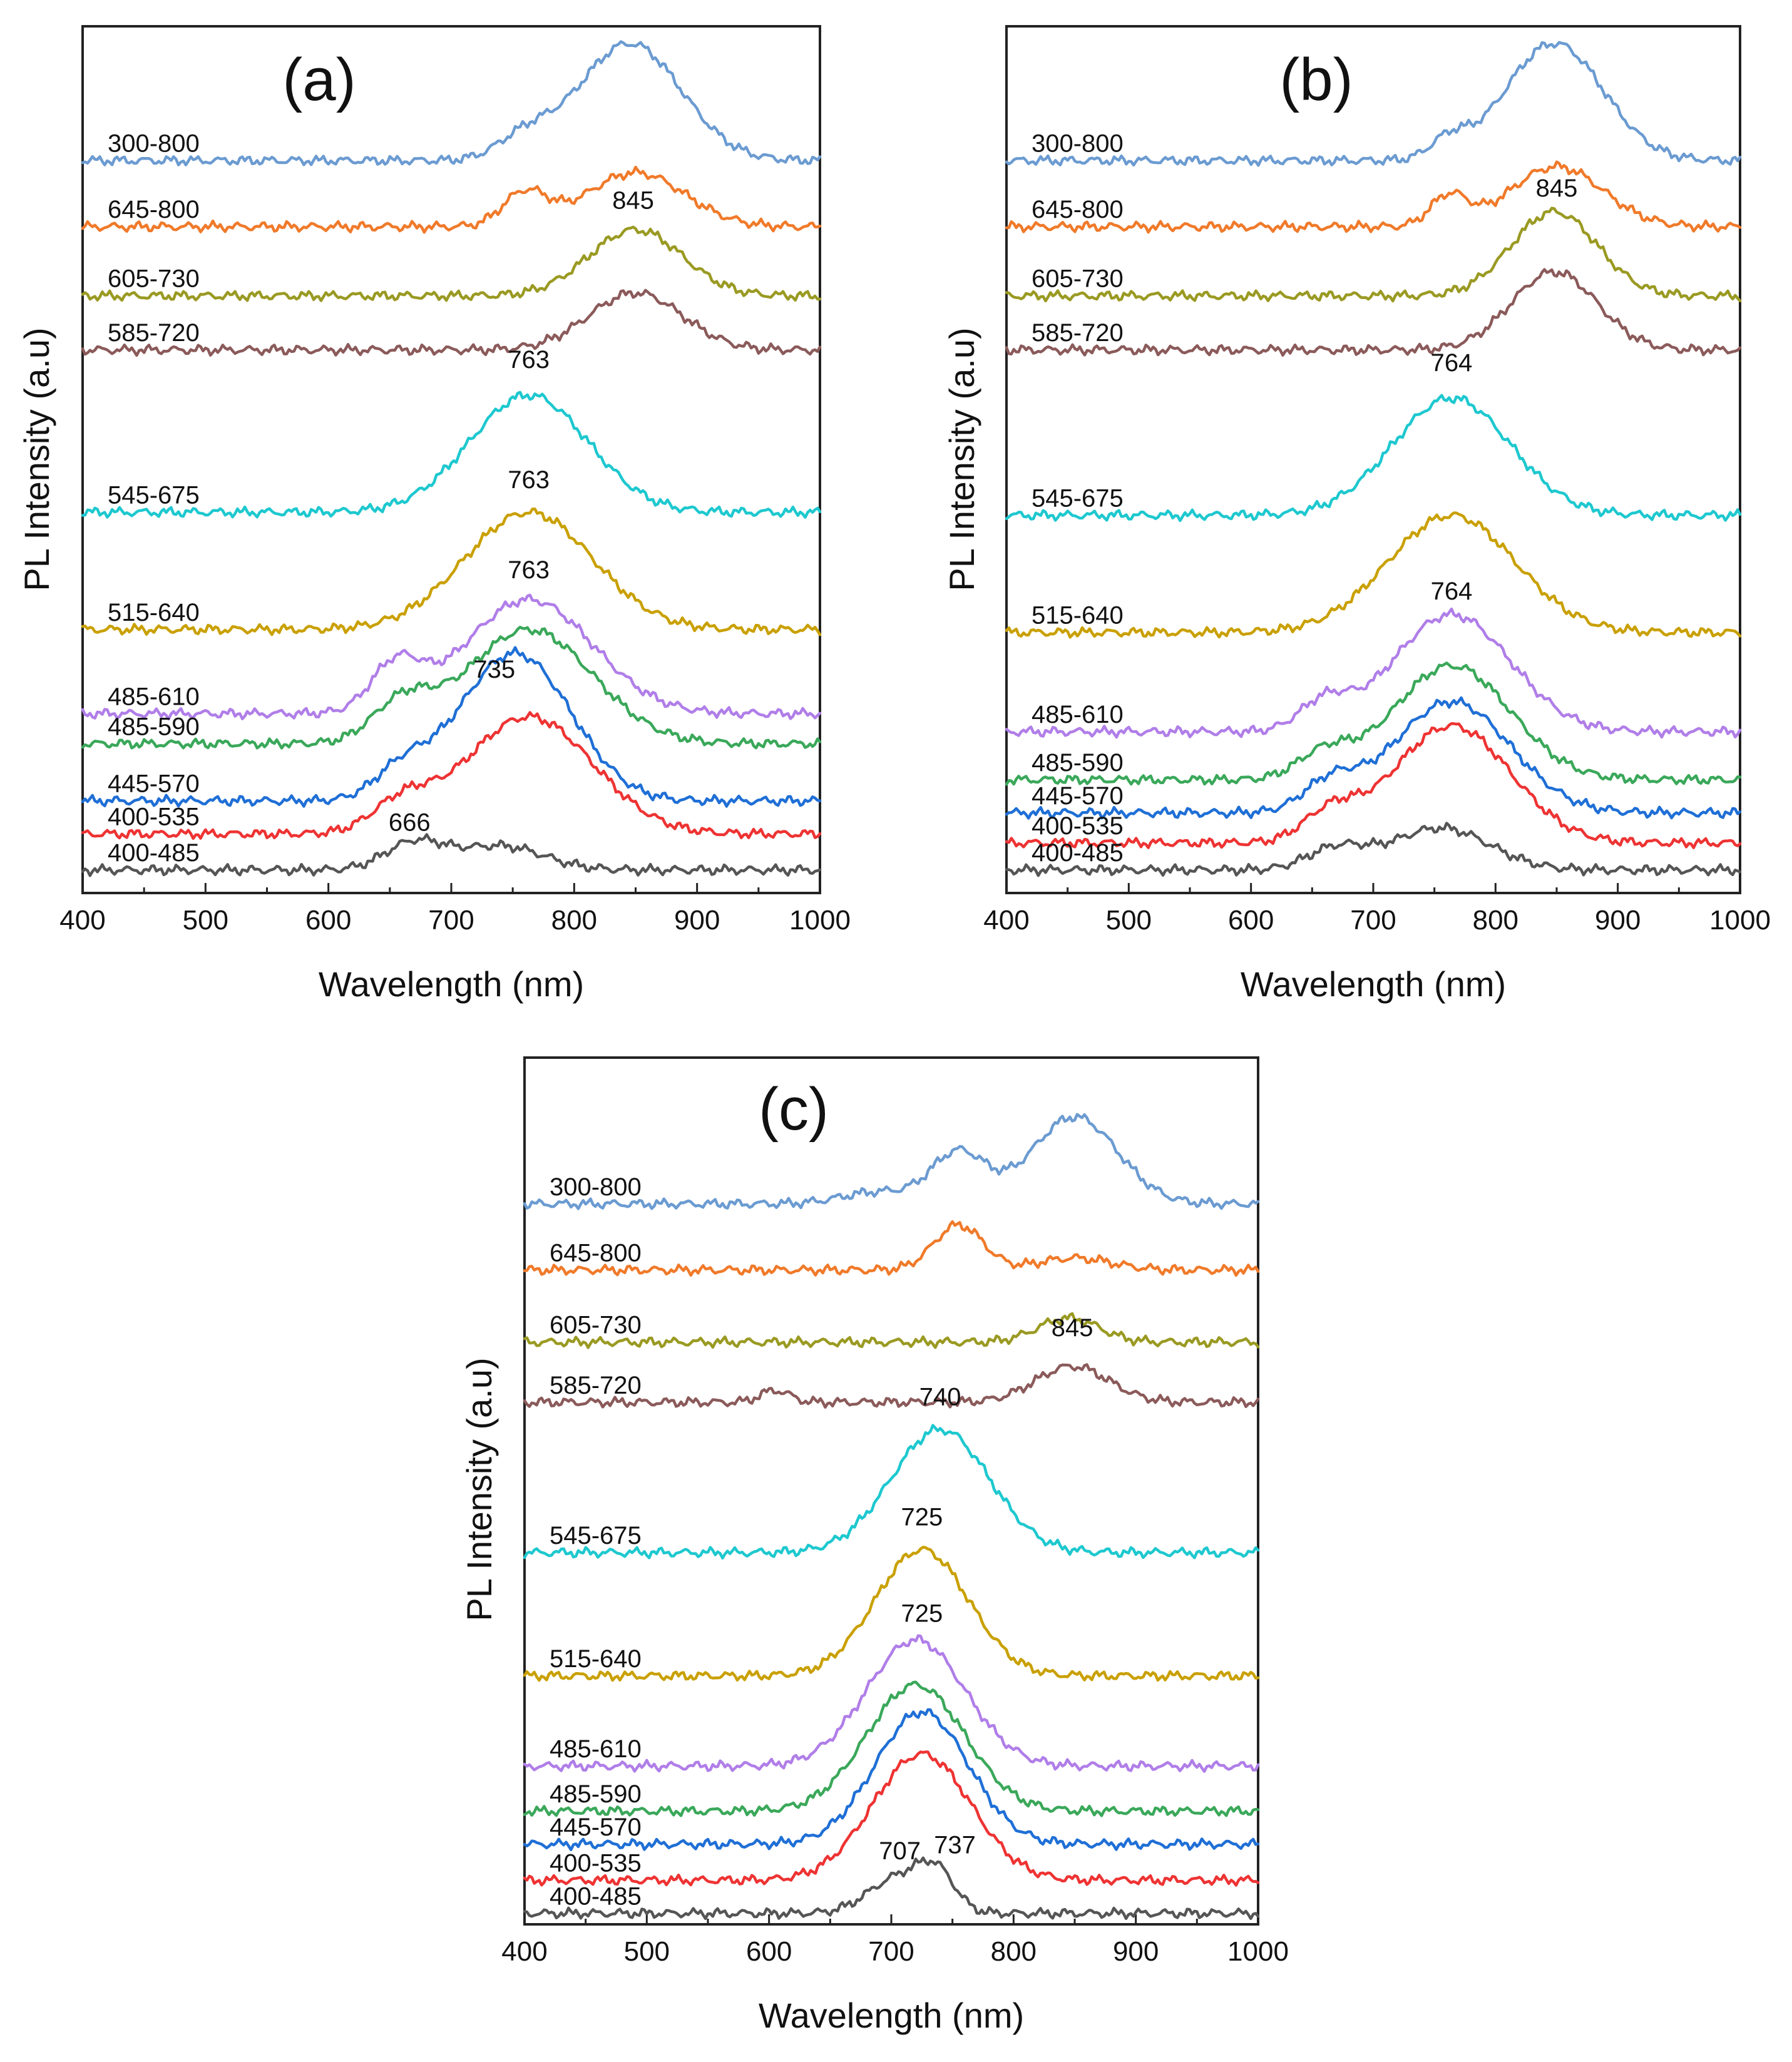 This screenshot has height=2062, width=1792. What do you see at coordinates (596, 1827) in the screenshot?
I see `series-label: 445-570` at bounding box center [596, 1827].